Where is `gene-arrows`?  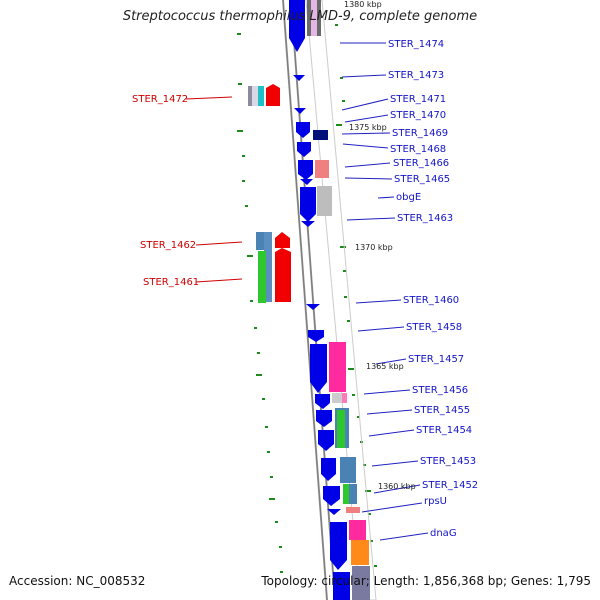
gene-arrows is located at coordinates (319, 300).